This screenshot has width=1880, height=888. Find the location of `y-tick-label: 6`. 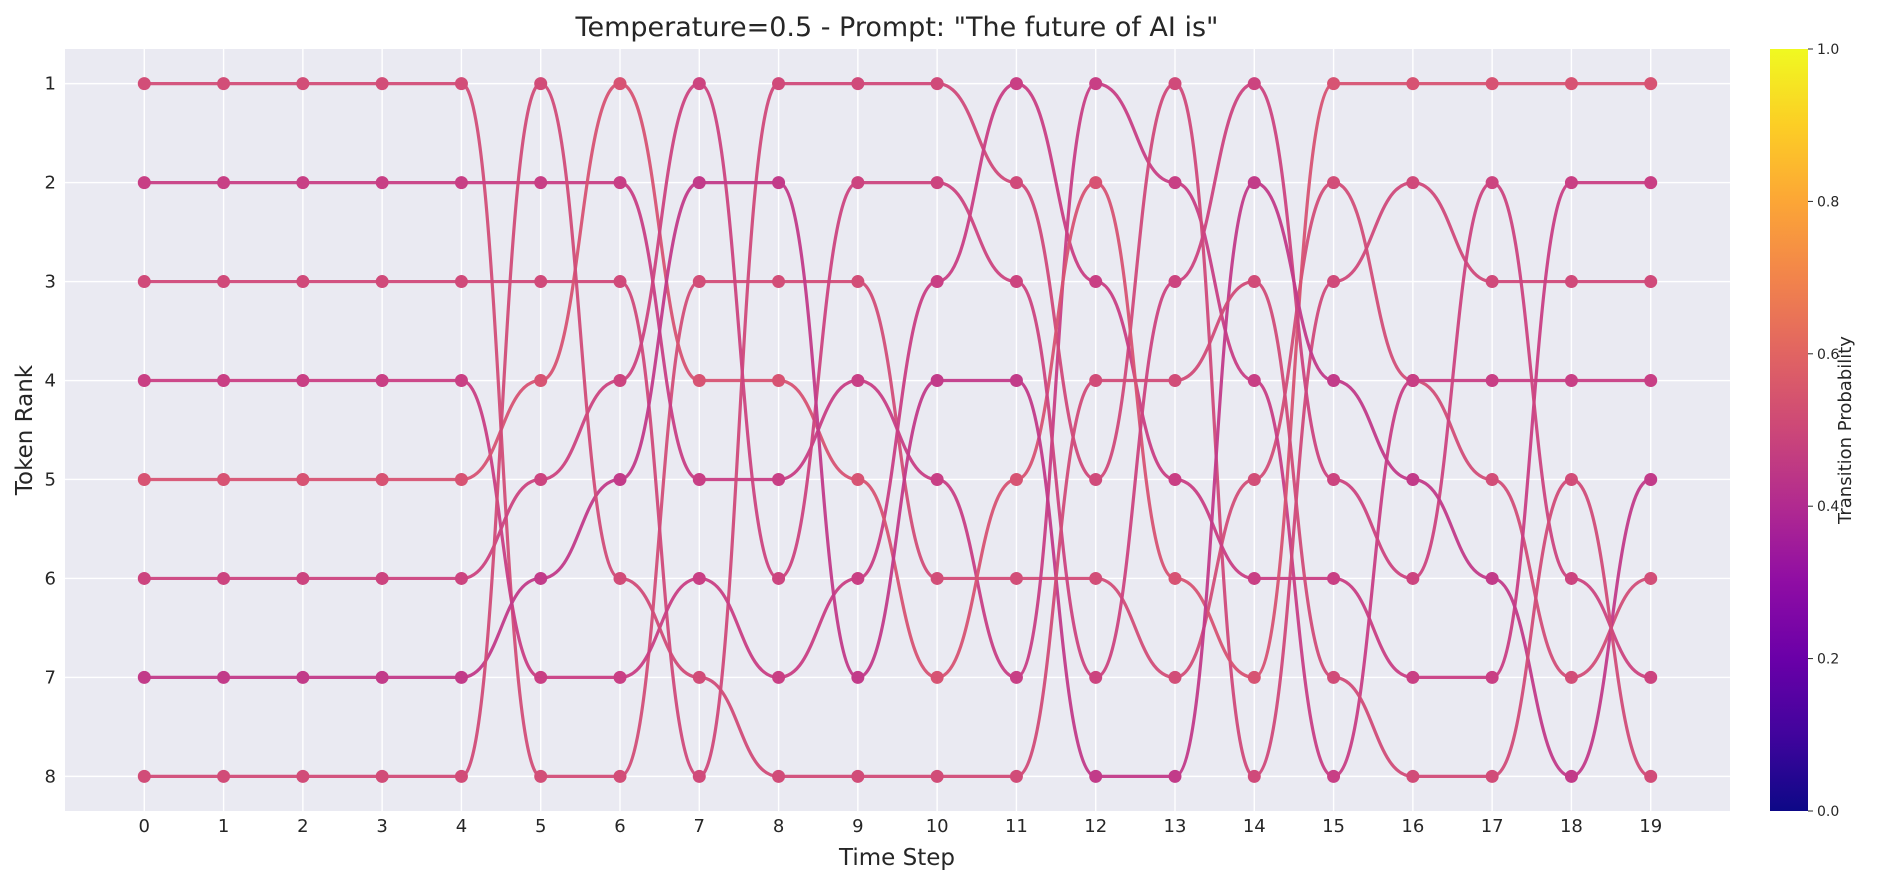

y-tick-label: 6 is located at coordinates (50, 578).